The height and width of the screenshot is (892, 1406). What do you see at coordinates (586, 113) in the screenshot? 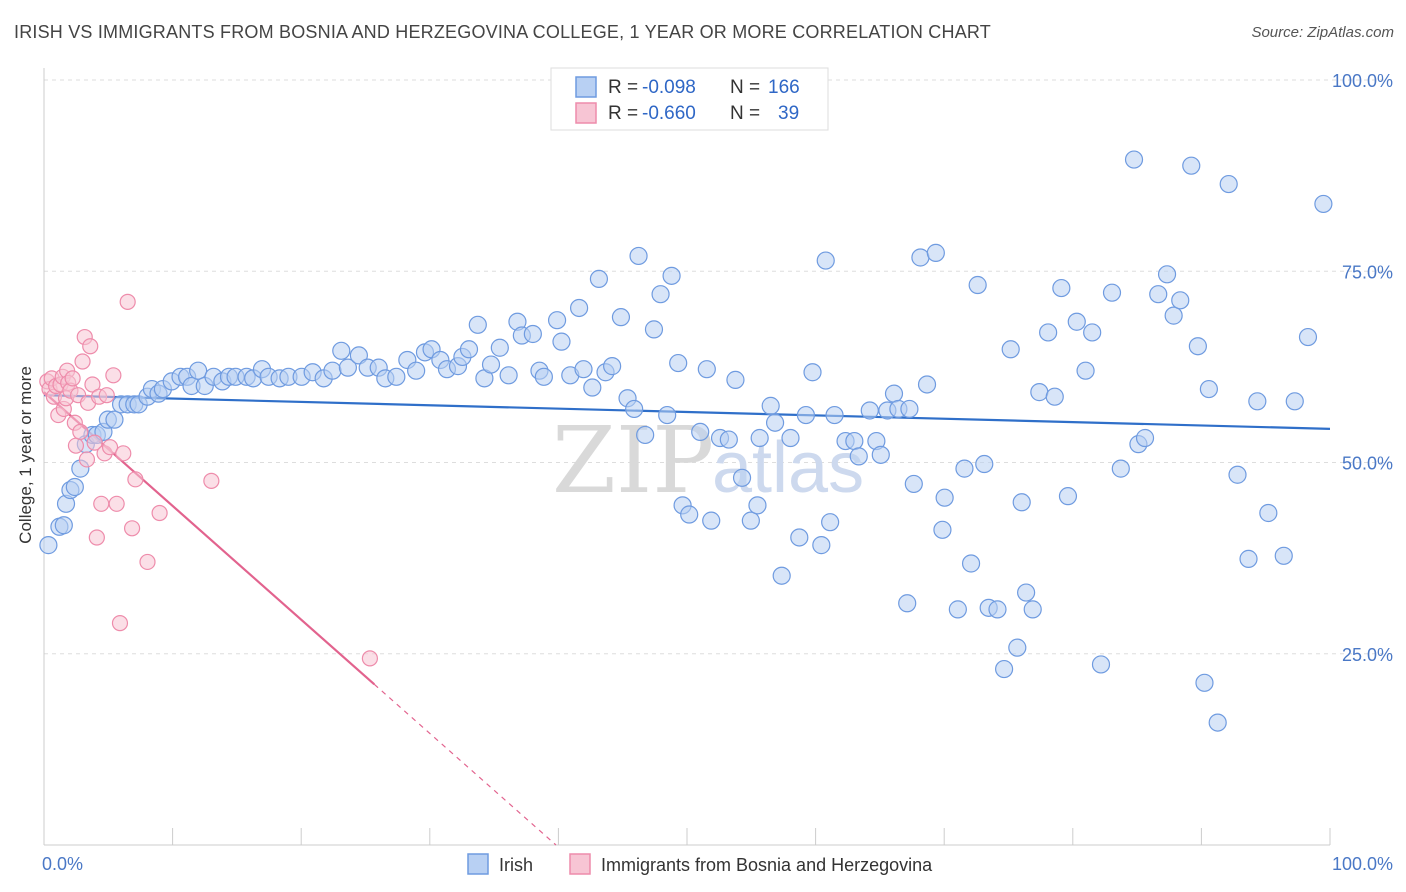
I see `legend-bosnia-swatch` at bounding box center [586, 113].